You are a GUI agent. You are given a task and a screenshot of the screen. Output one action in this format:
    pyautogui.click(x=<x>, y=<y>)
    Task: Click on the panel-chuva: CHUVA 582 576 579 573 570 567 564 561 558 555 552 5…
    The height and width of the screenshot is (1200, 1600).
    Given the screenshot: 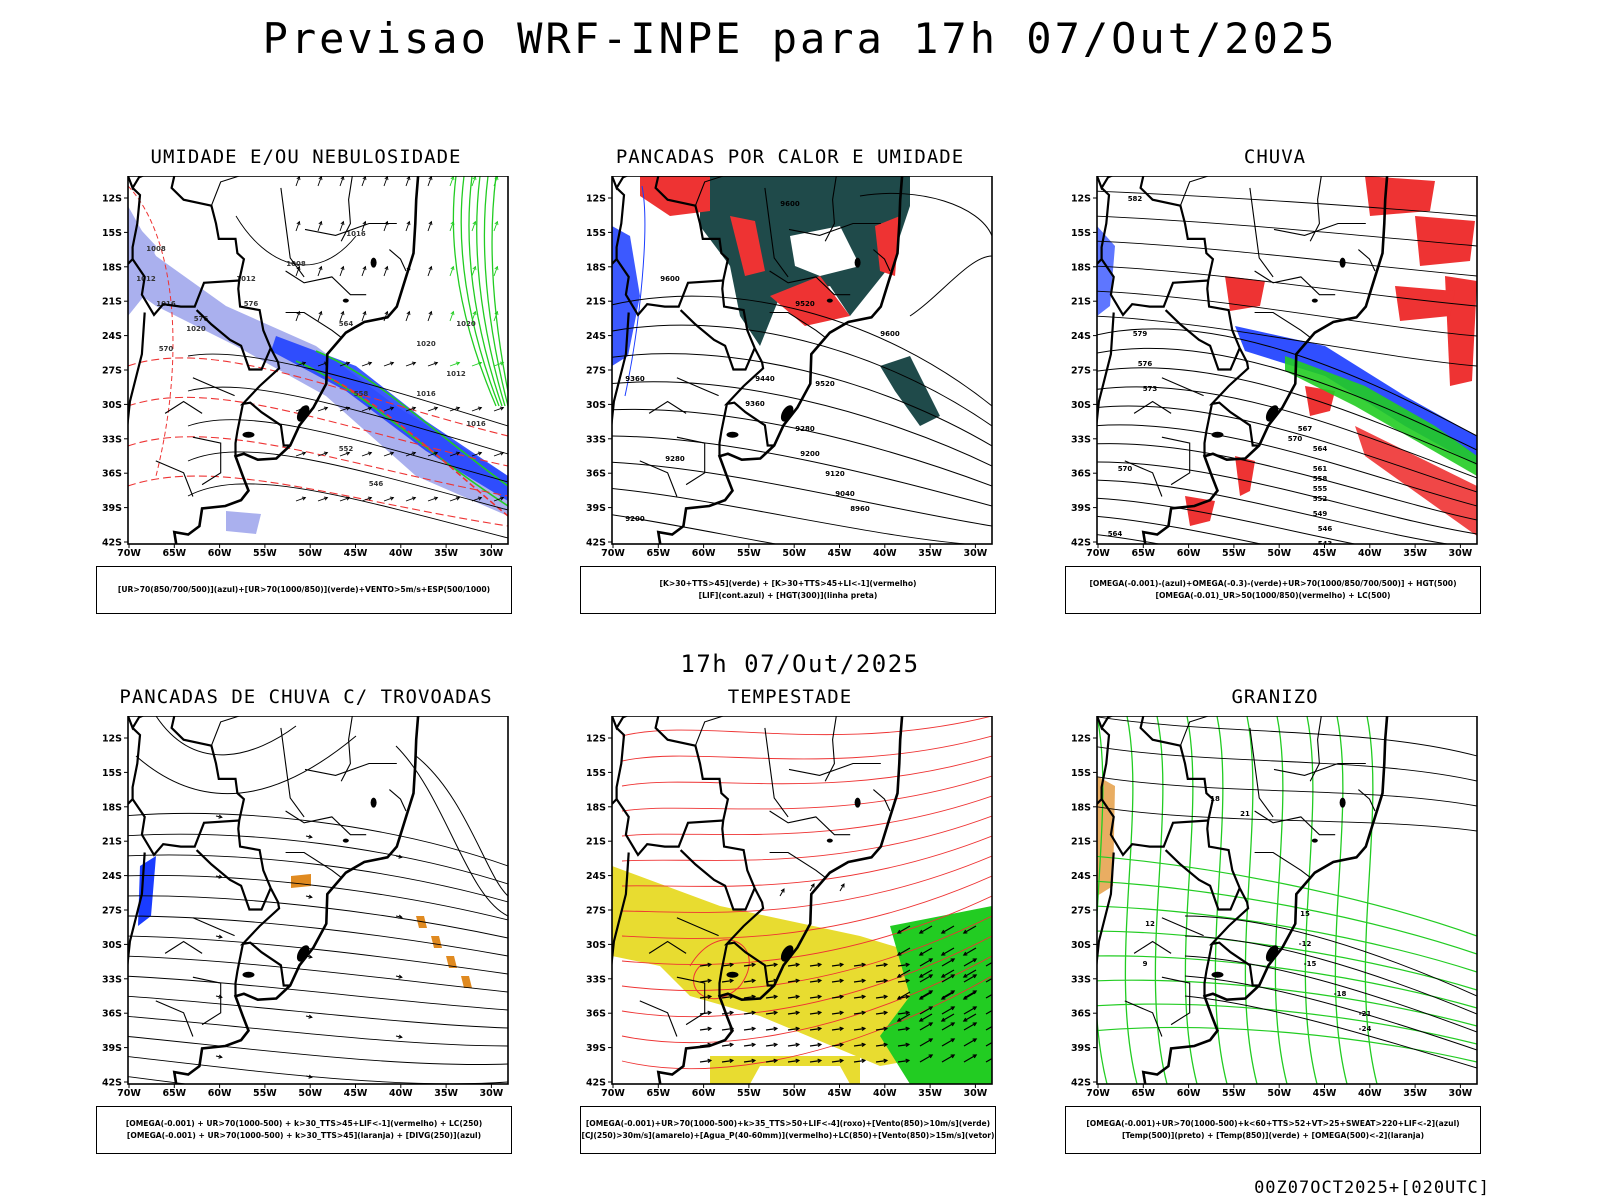 What is the action you would take?
    pyautogui.click(x=1275, y=381)
    